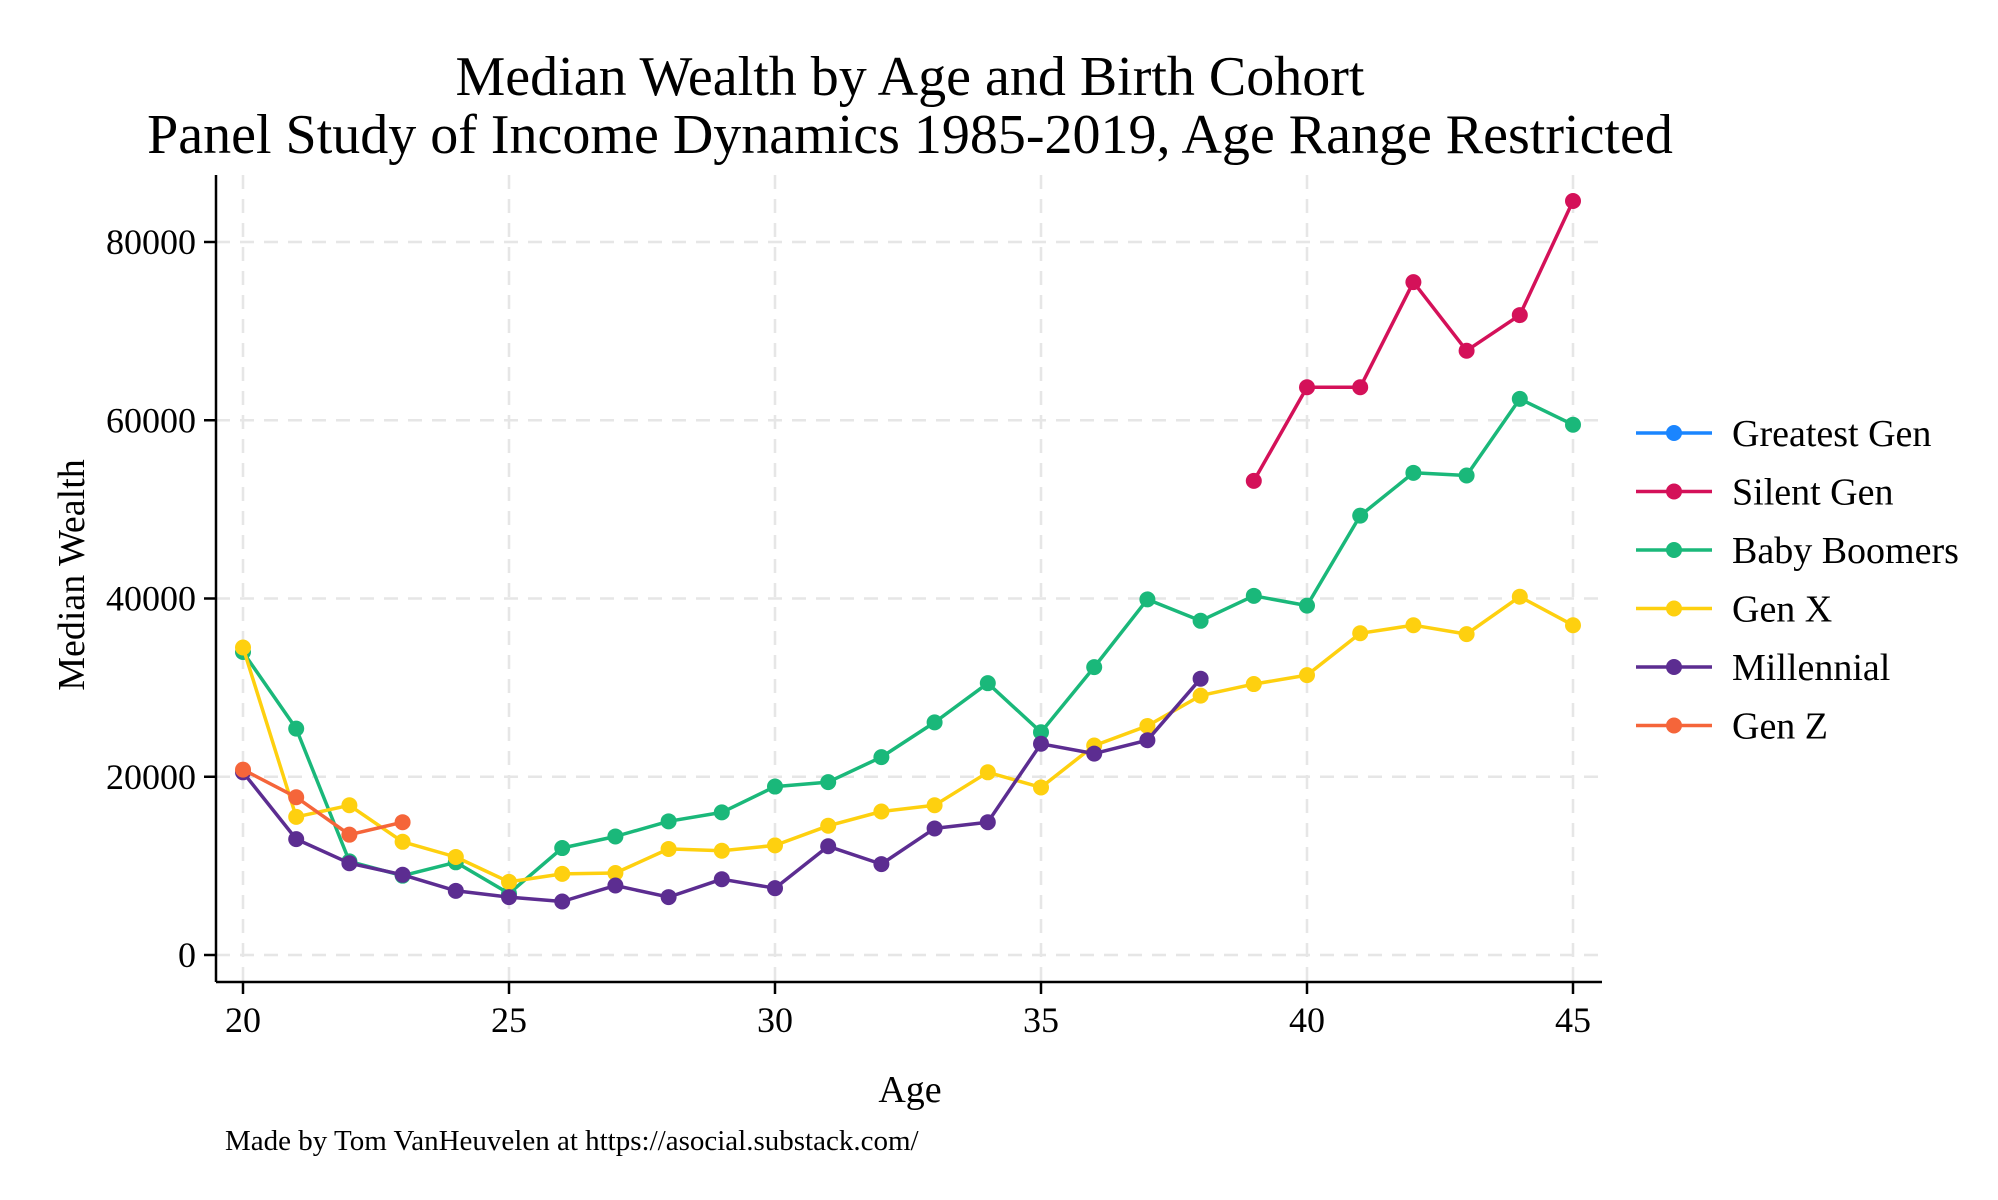  What do you see at coordinates (151, 599) in the screenshot?
I see `y-tick-label: 40000` at bounding box center [151, 599].